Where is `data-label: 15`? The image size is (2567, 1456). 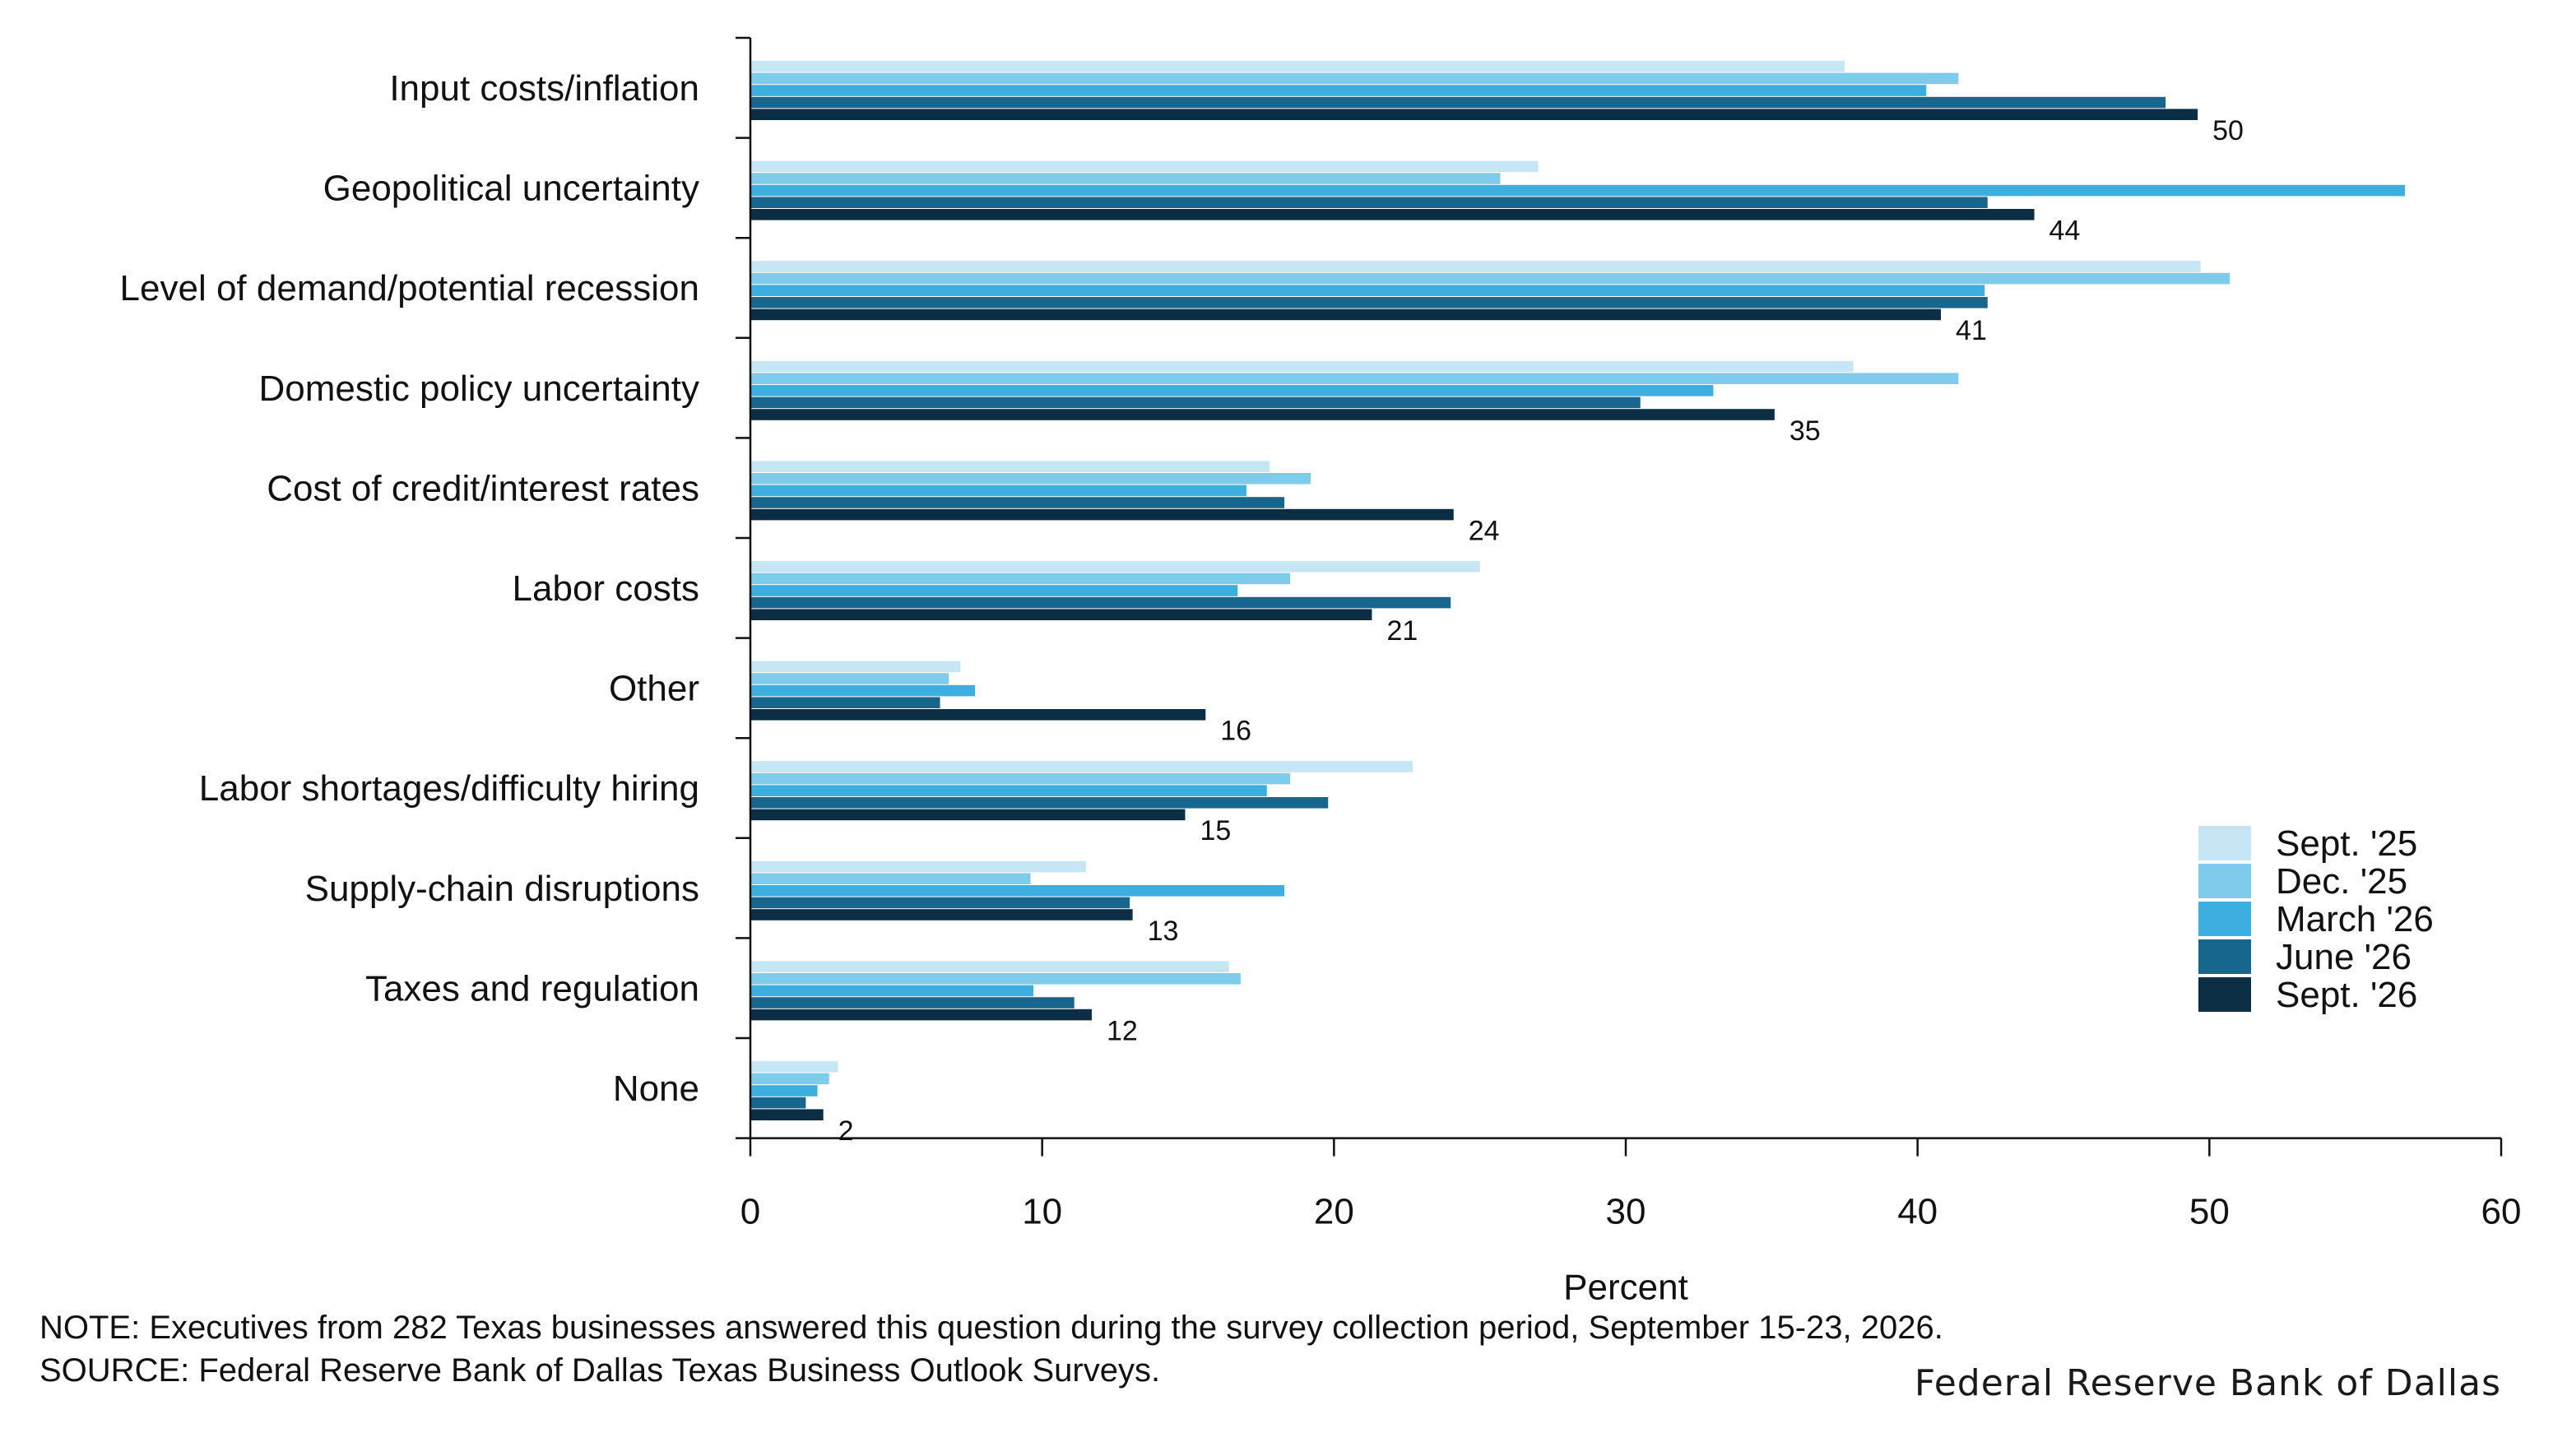 data-label: 15 is located at coordinates (1215, 830).